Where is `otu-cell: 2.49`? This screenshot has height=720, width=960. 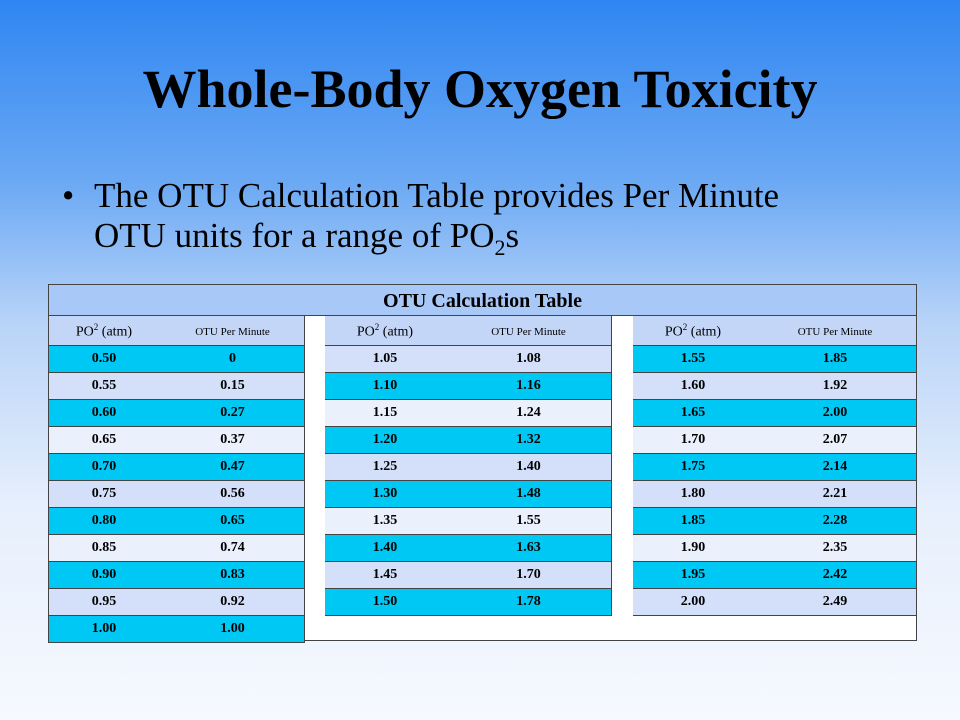 otu-cell: 2.49 is located at coordinates (835, 601).